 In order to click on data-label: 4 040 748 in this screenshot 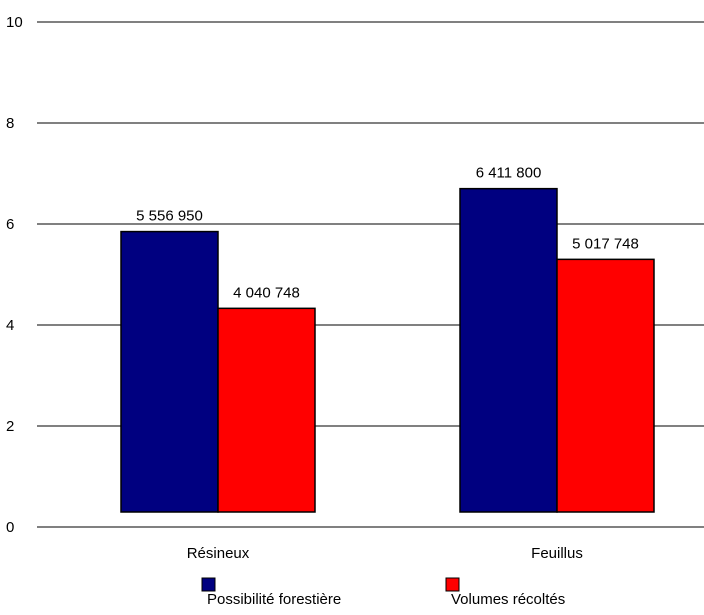, I will do `click(266, 292)`.